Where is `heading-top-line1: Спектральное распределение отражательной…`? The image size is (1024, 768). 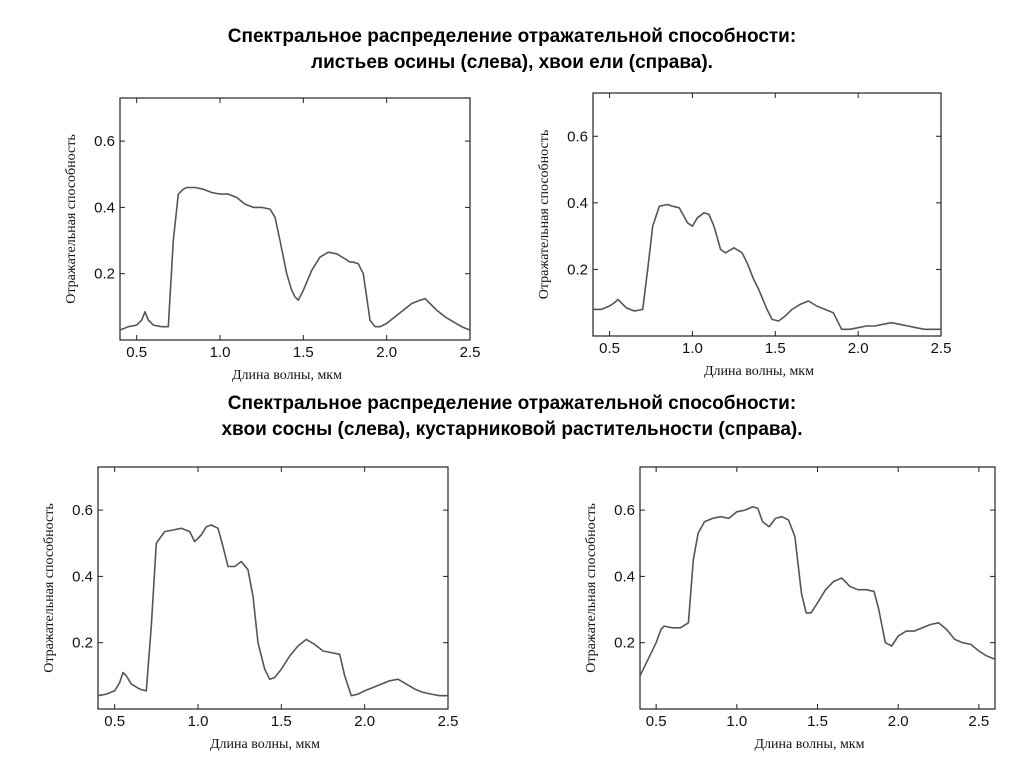 heading-top-line1: Спектральное распределение отражательной… is located at coordinates (512, 36).